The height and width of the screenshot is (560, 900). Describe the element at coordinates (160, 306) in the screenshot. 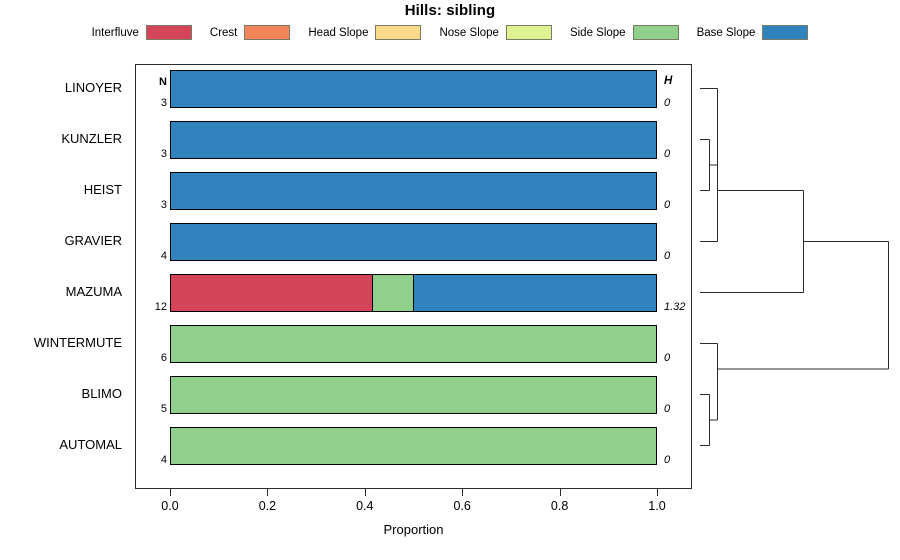

I see `n-value: 12` at that location.